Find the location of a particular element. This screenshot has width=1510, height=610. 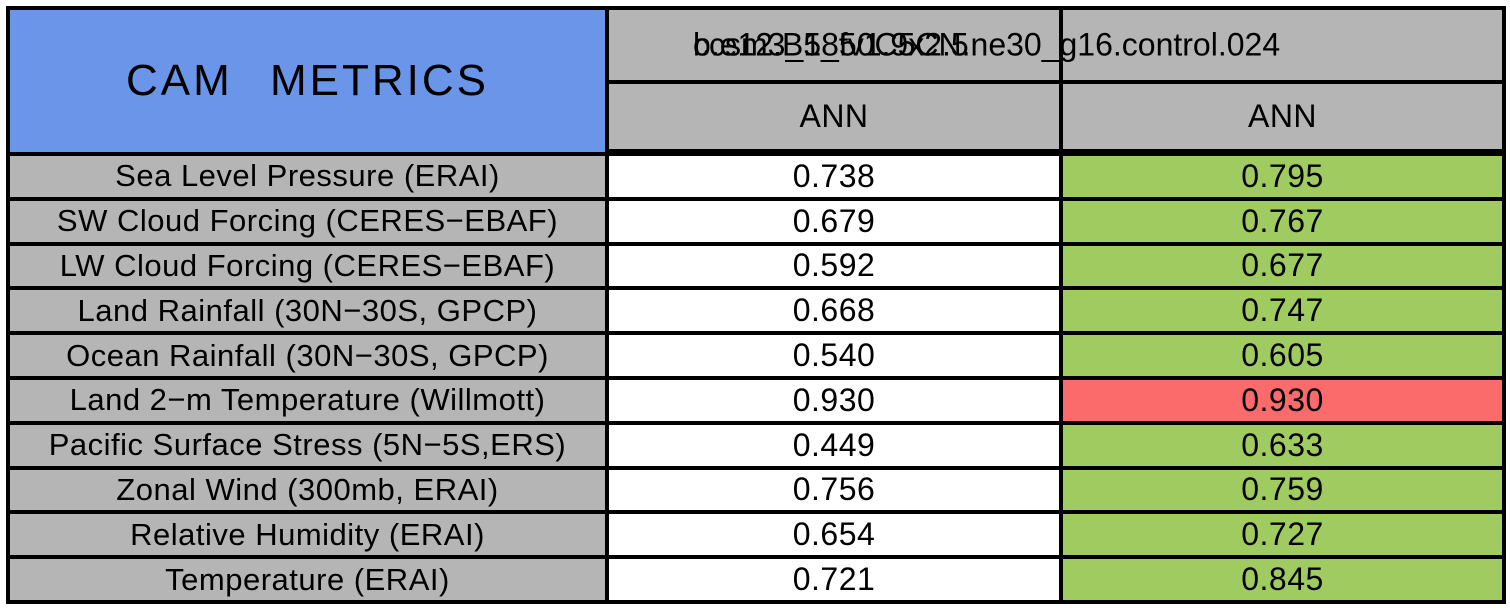

metric-name-cell: SW Cloud Forcing (CERES−EBAF) is located at coordinates (307, 221).